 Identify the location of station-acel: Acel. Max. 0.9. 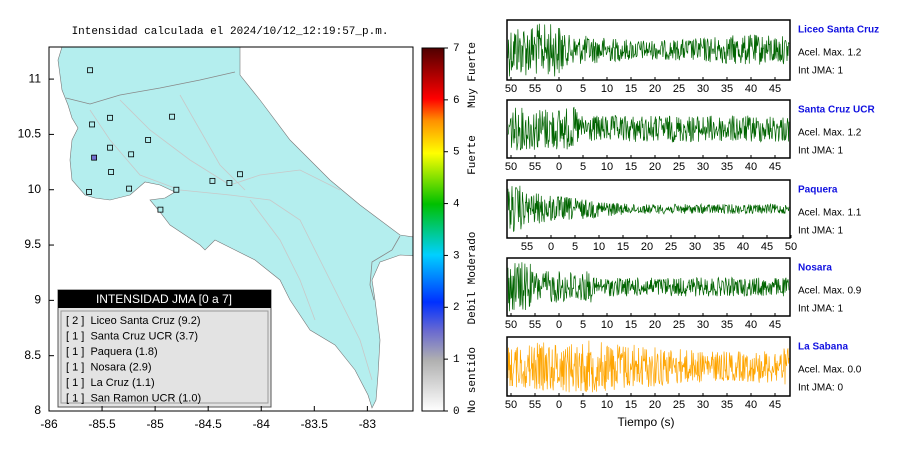
(830, 291).